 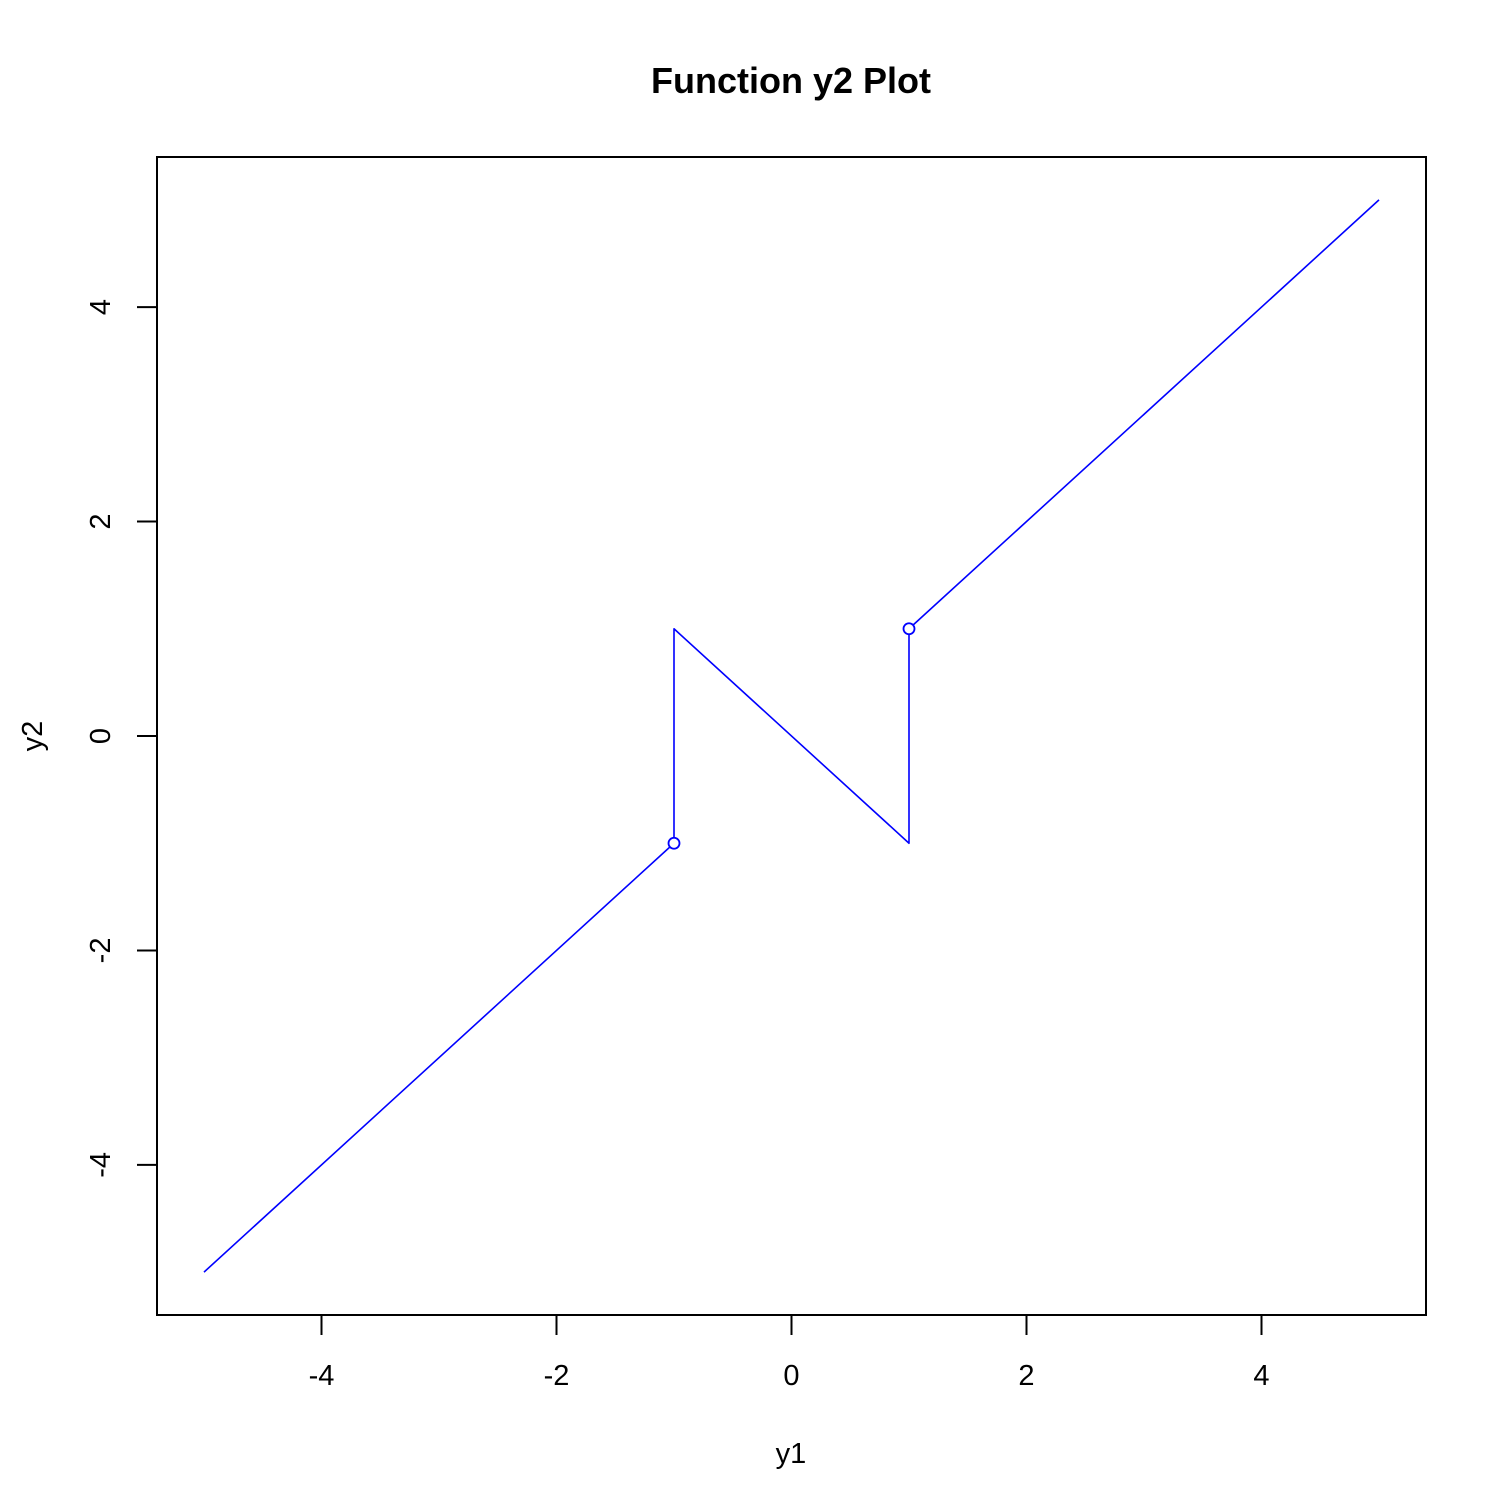 What do you see at coordinates (1261, 1376) in the screenshot?
I see `x-tick-label: 4` at bounding box center [1261, 1376].